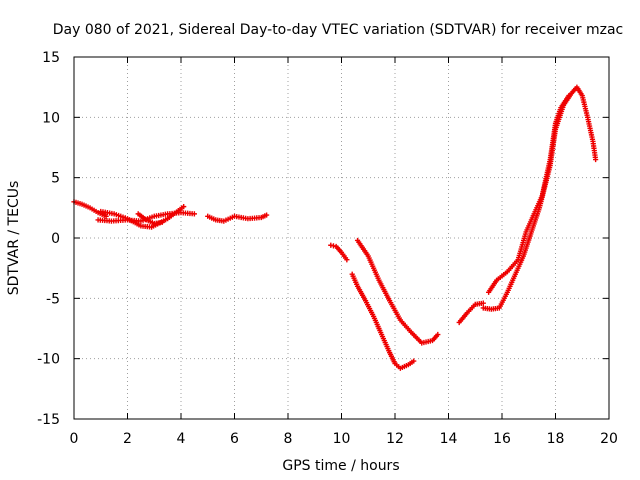  What do you see at coordinates (51, 58) in the screenshot?
I see `y-tick-label: 15` at bounding box center [51, 58].